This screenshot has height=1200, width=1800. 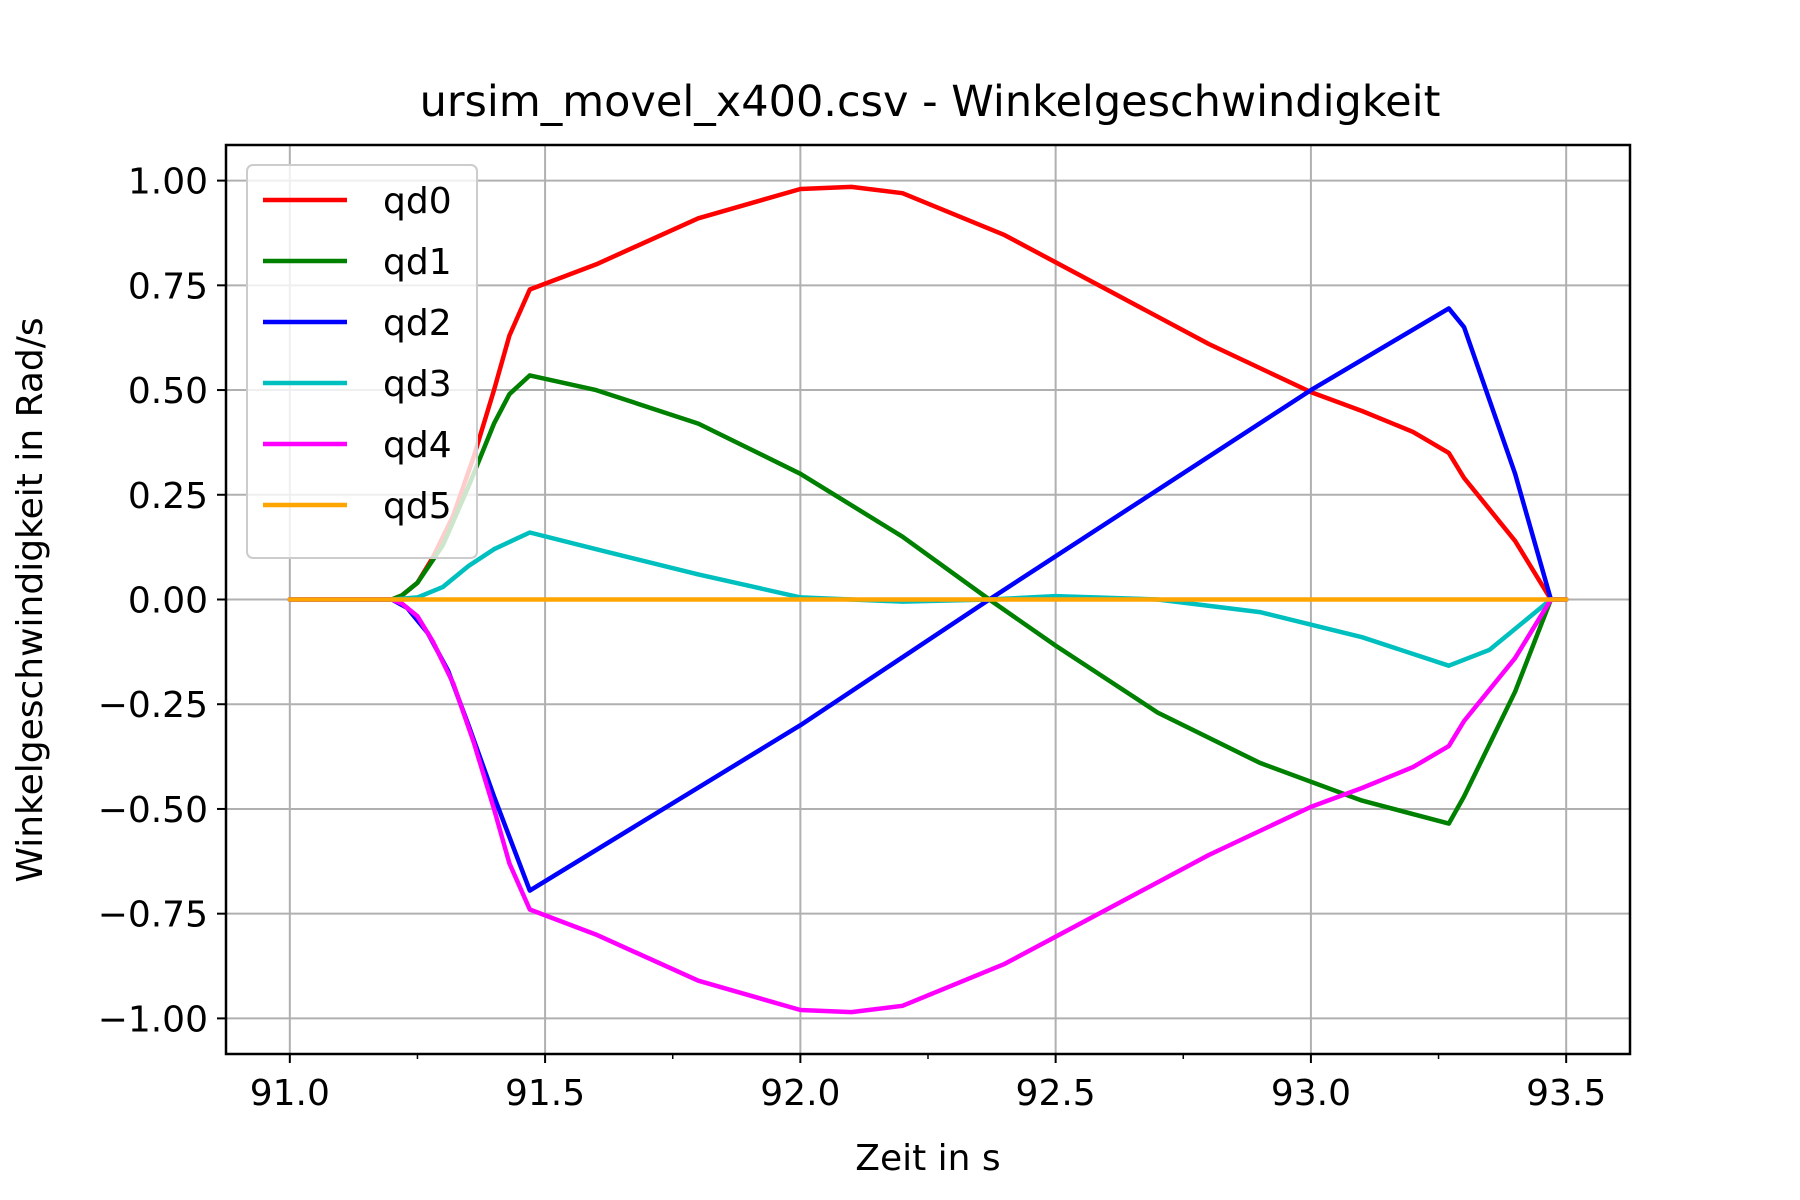 What do you see at coordinates (153, 1019) in the screenshot?
I see `y-tick-label: −1.00` at bounding box center [153, 1019].